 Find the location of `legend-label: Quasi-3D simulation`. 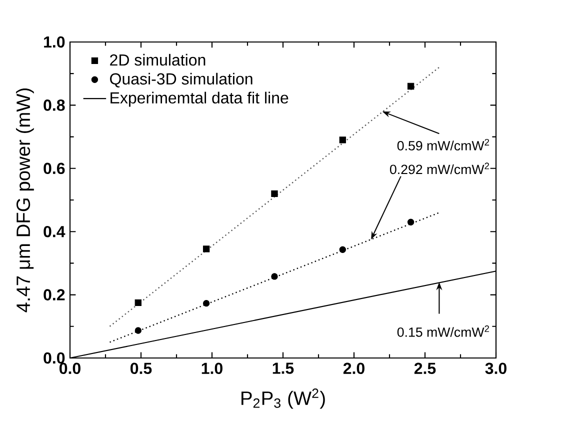

legend-label: Quasi-3D simulation is located at coordinates (181, 80).